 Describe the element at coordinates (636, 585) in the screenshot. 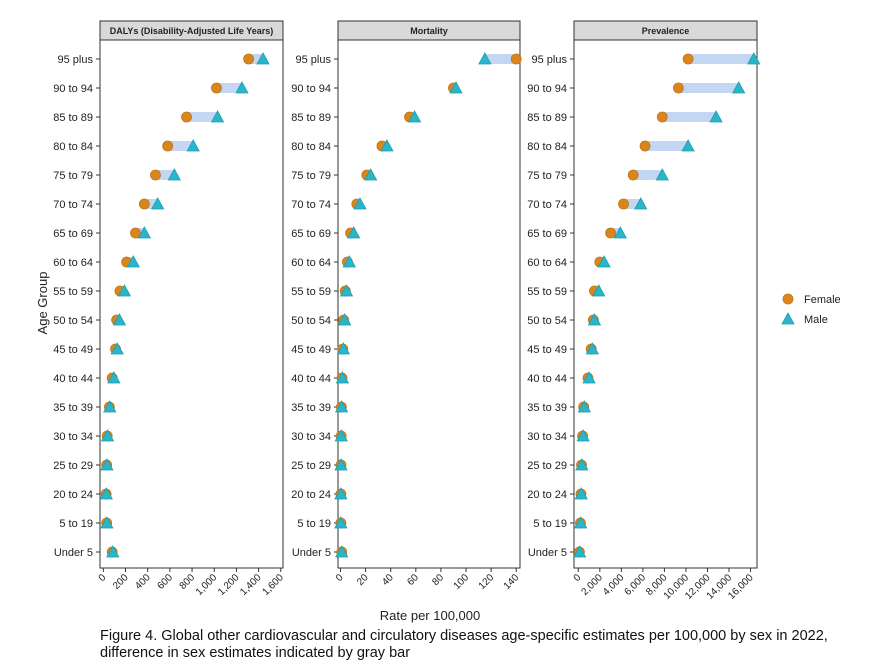

I see `x-tick-label: 6,000` at that location.